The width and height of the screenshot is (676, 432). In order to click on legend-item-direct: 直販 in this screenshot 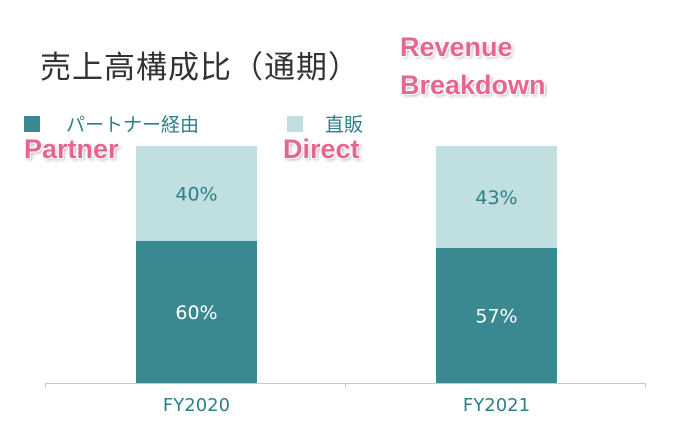, I will do `click(325, 123)`.